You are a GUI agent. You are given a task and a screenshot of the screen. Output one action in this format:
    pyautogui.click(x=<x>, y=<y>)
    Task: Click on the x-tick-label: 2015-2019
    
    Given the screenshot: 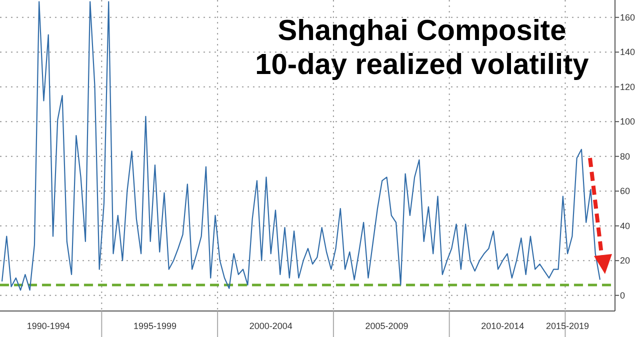 What is the action you would take?
    pyautogui.click(x=568, y=326)
    